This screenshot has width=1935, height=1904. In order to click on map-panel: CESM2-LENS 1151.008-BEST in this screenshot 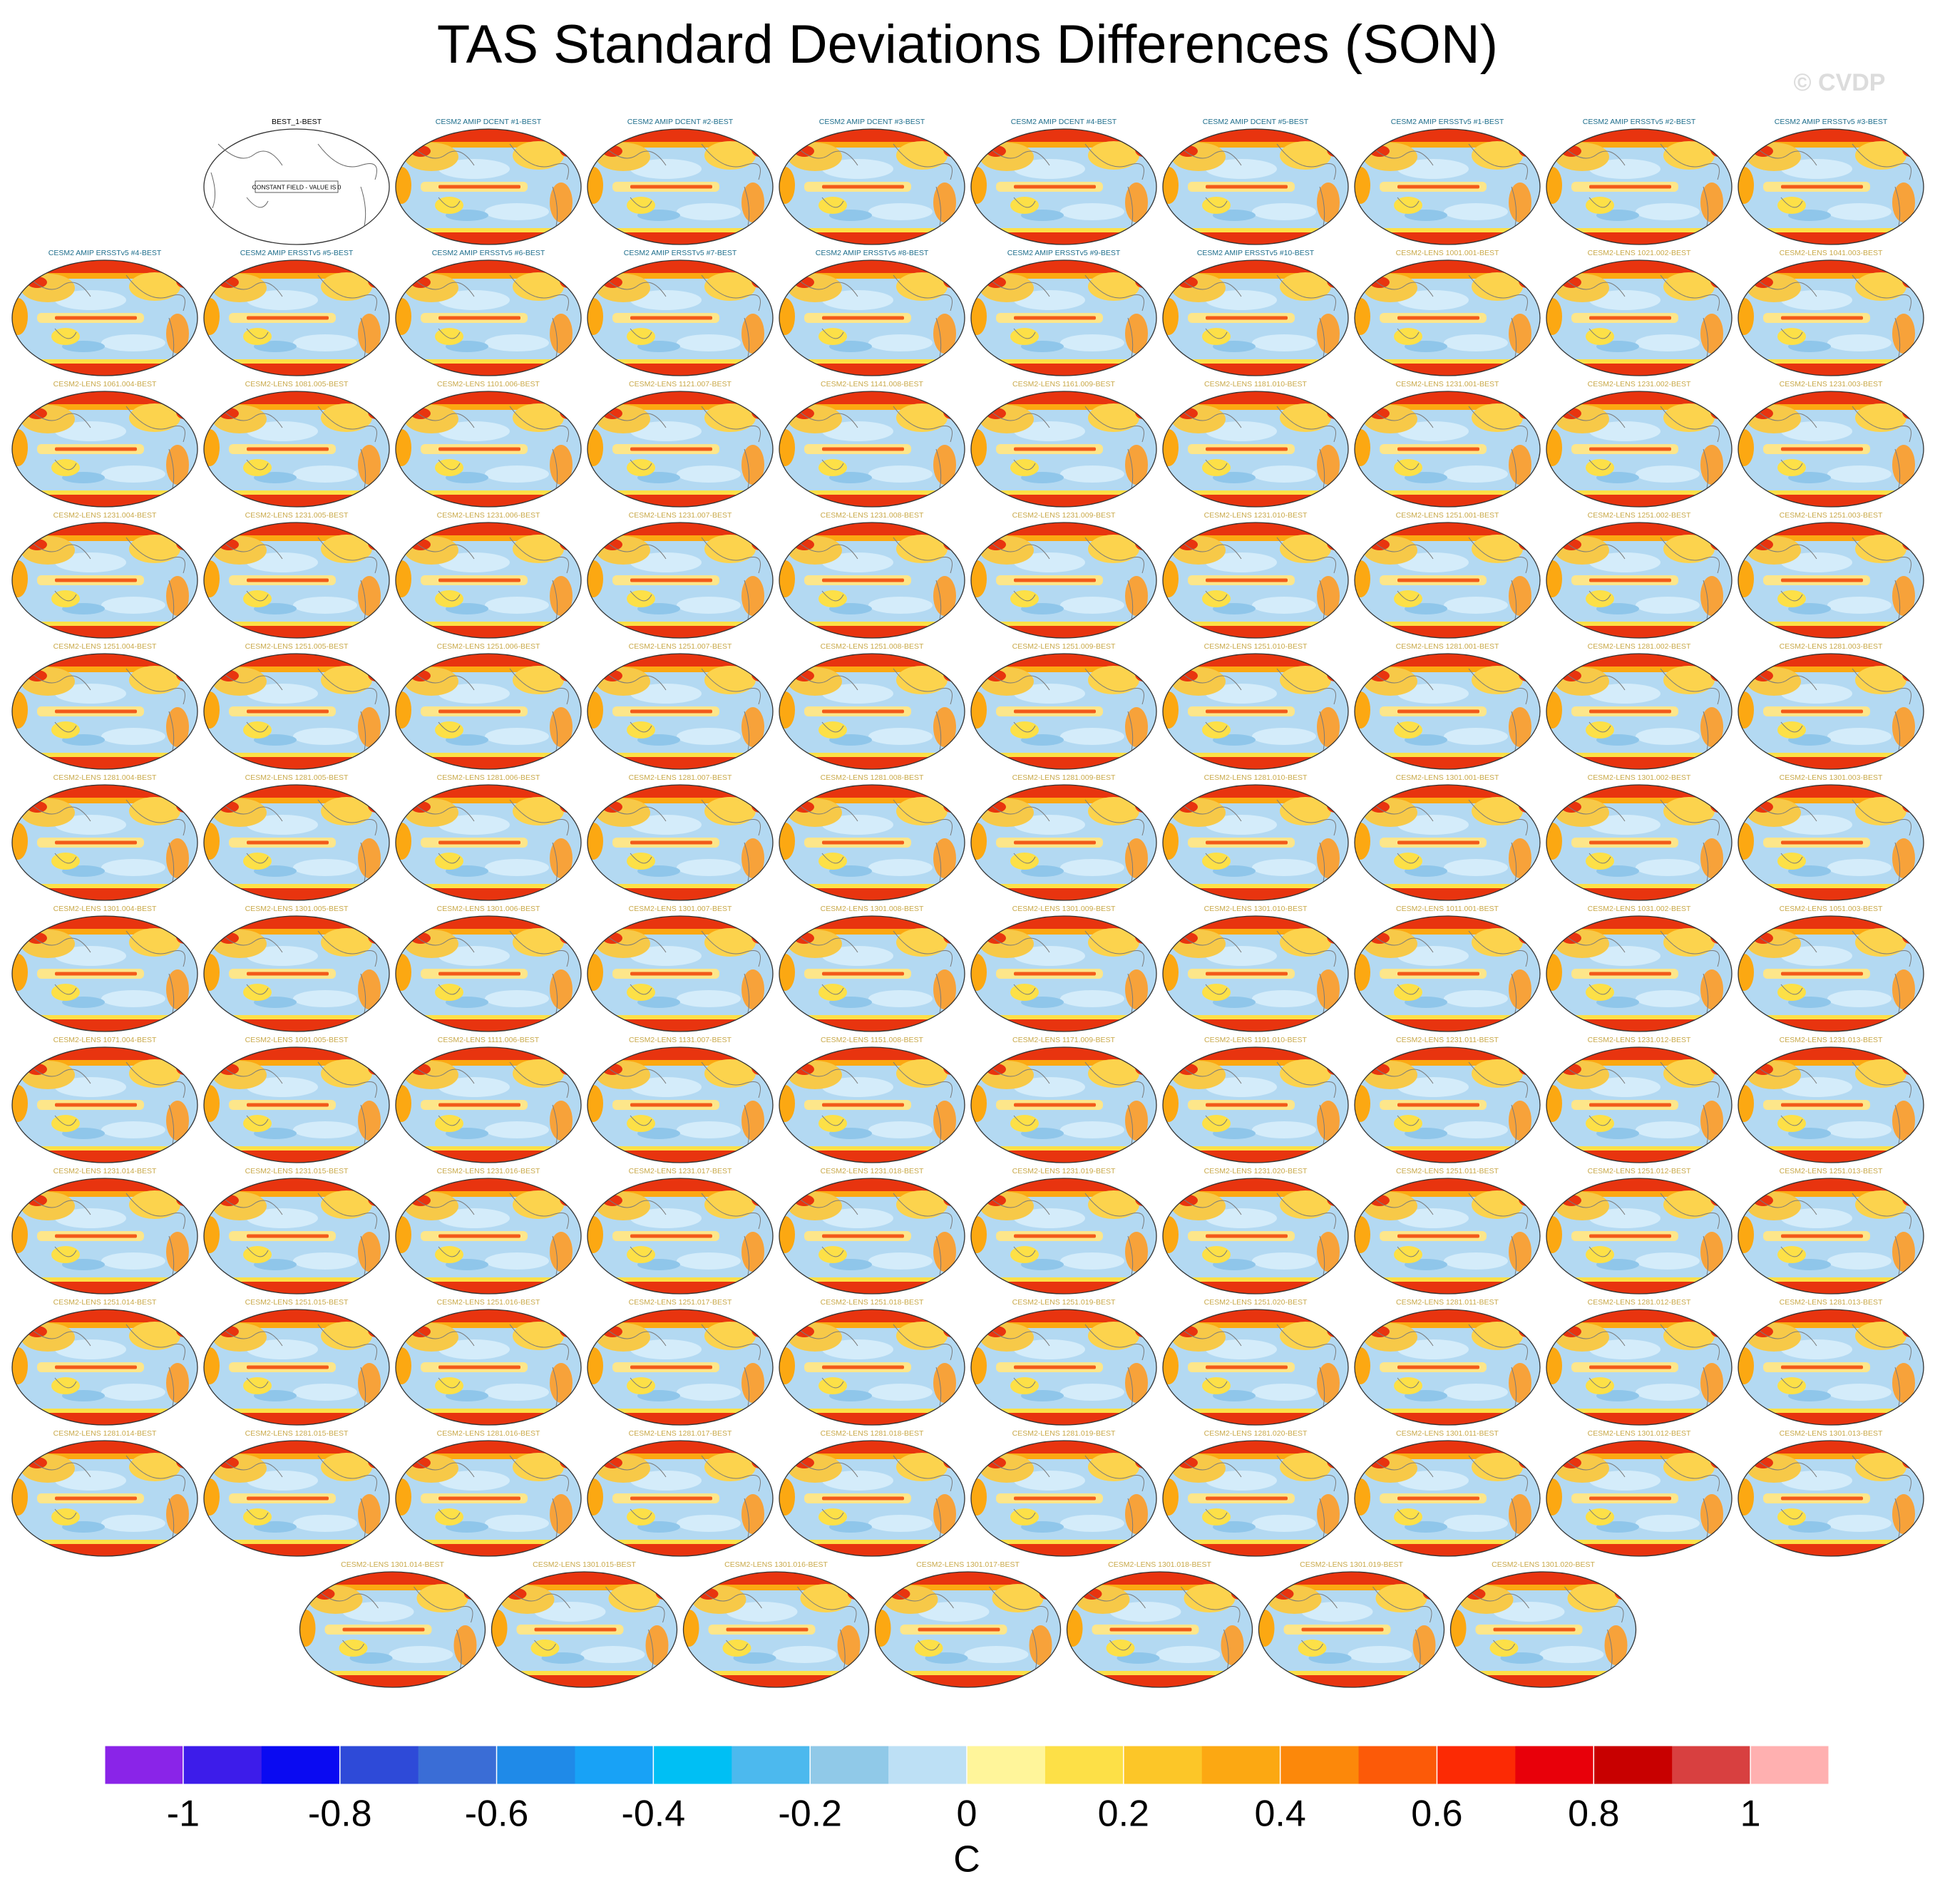, I will do `click(870, 1099)`.